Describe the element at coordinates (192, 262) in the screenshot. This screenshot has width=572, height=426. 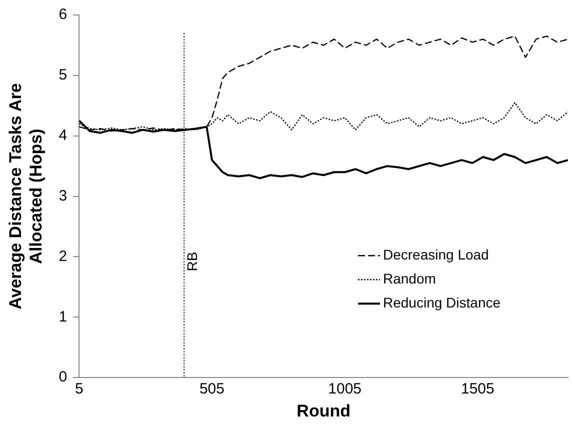
I see `ref-line-label: RB` at that location.